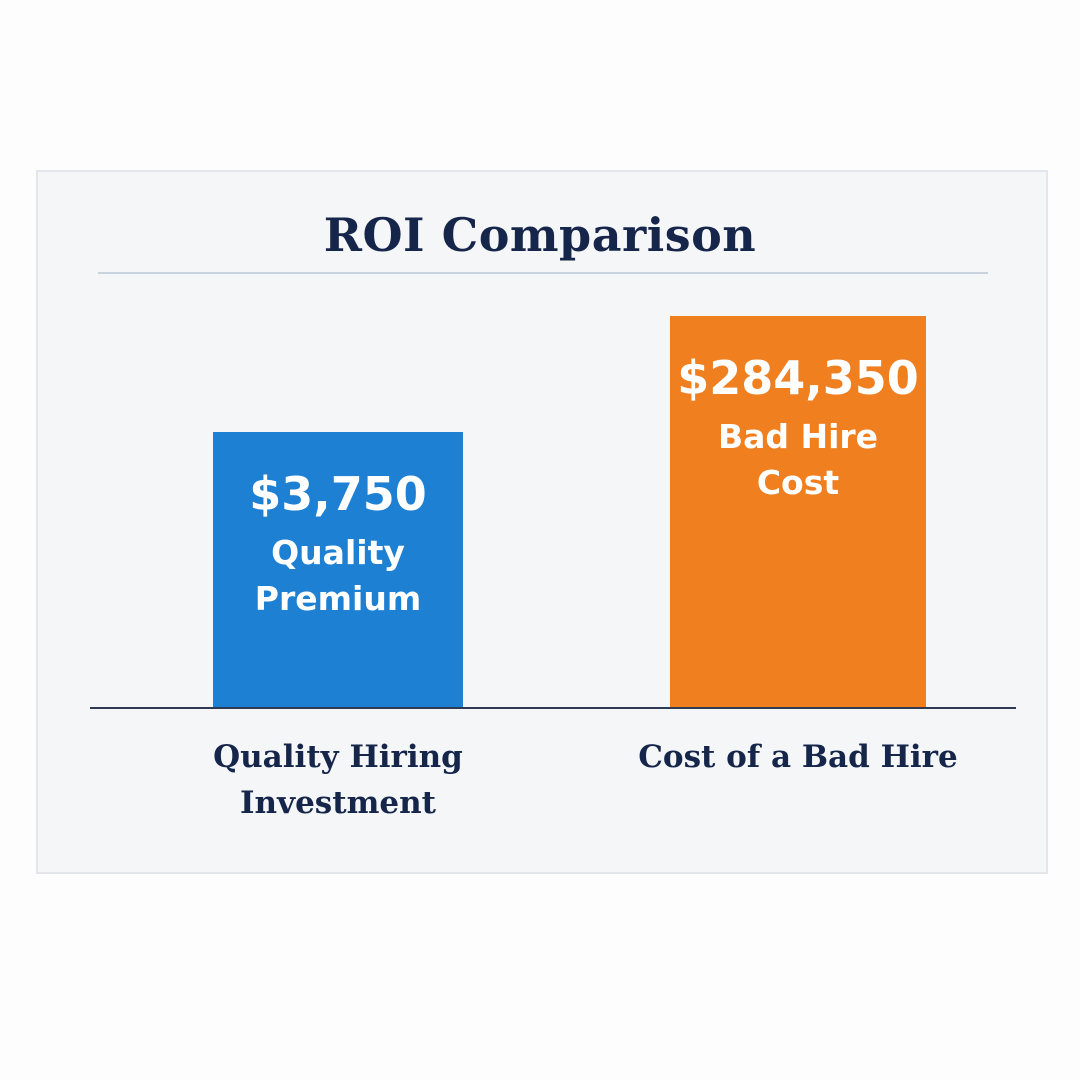  Describe the element at coordinates (798, 436) in the screenshot. I see `bar-inner-label-2-1: Bad Hire` at that location.